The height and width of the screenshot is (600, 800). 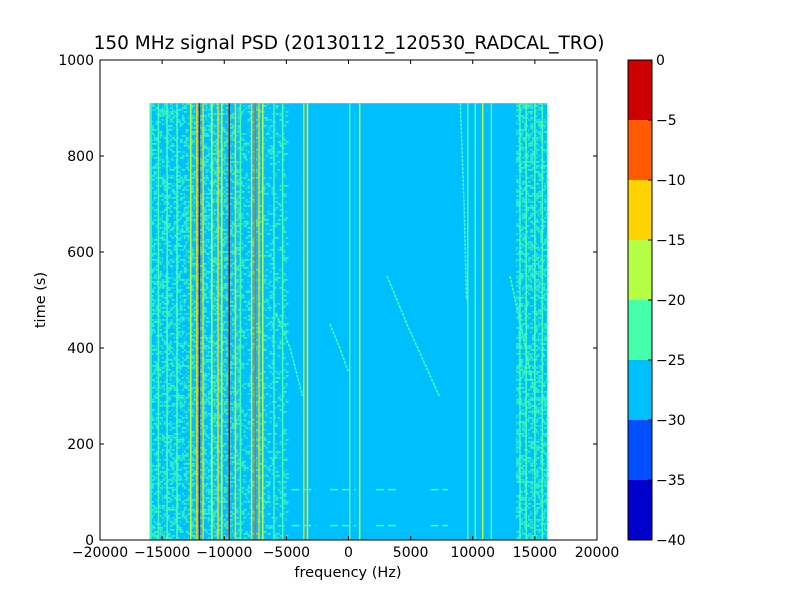 What do you see at coordinates (597, 553) in the screenshot?
I see `x-tick-label: 20000` at bounding box center [597, 553].